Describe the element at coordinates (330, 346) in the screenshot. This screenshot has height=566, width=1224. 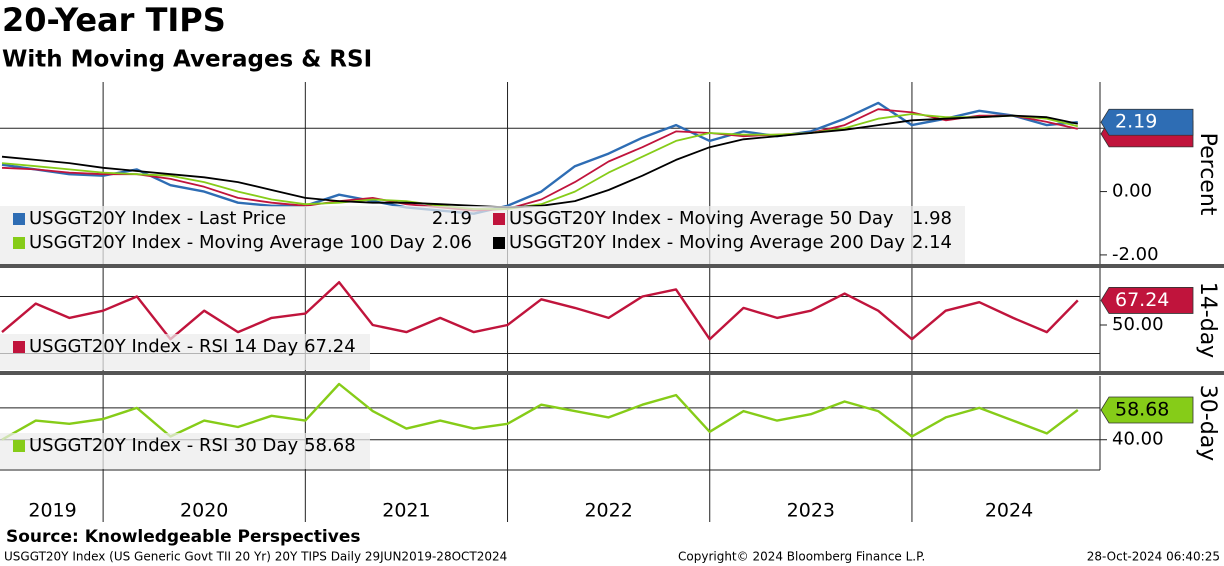
I see `legend-value: 67.24` at that location.